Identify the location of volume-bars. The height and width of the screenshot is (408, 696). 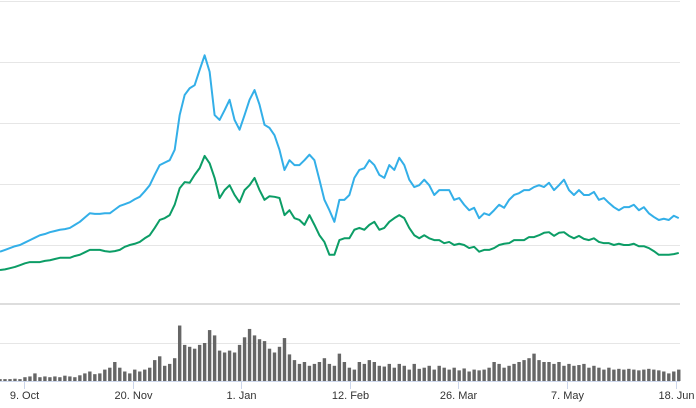
(340, 353).